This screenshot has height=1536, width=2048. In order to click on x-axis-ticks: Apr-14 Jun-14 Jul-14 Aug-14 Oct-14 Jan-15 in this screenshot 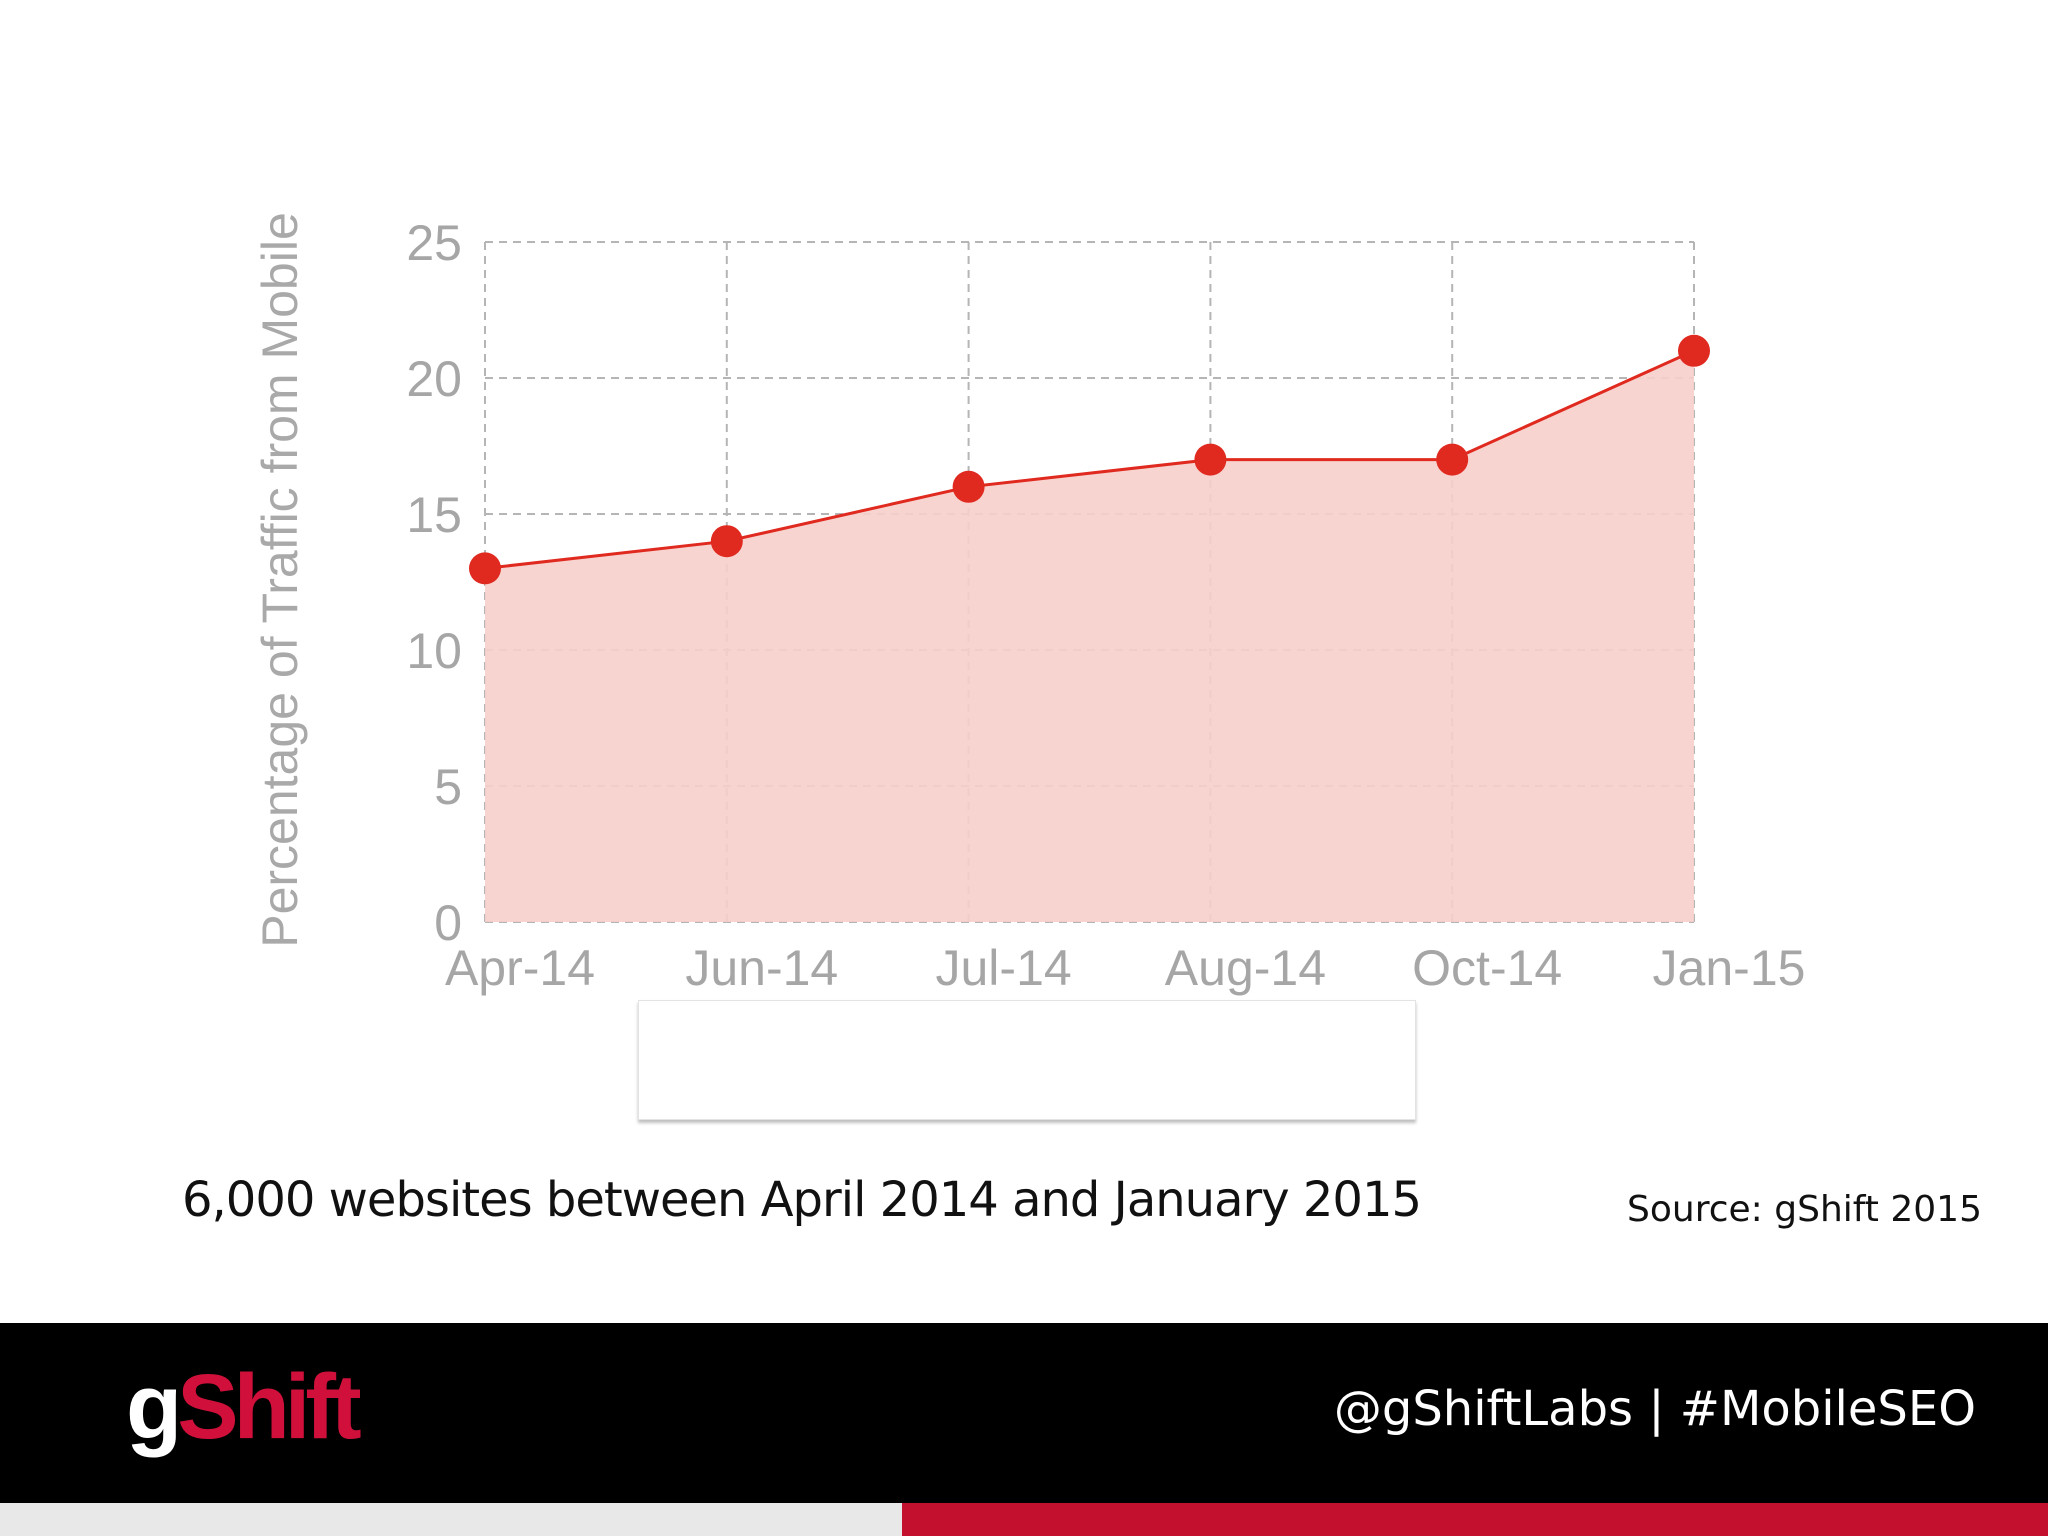, I will do `click(1125, 968)`.